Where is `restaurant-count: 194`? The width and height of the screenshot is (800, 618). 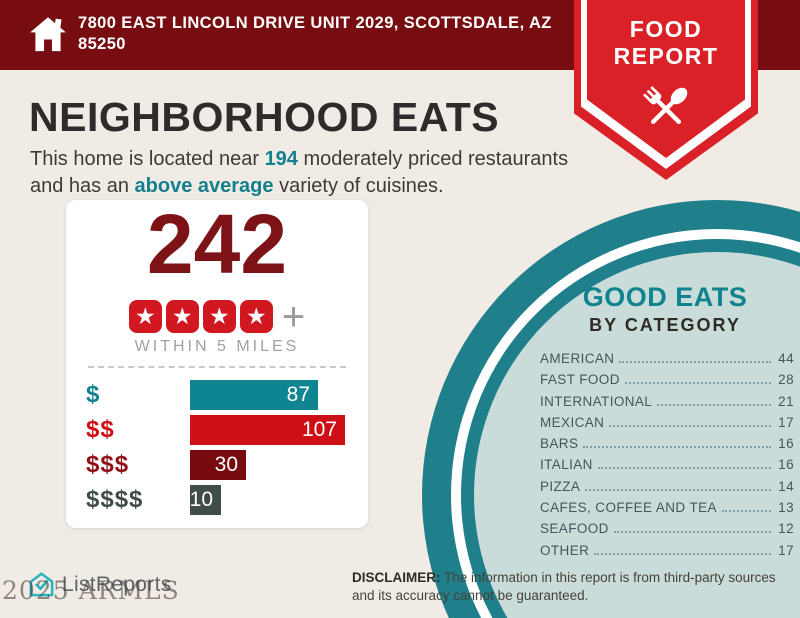
restaurant-count: 194 is located at coordinates (281, 159).